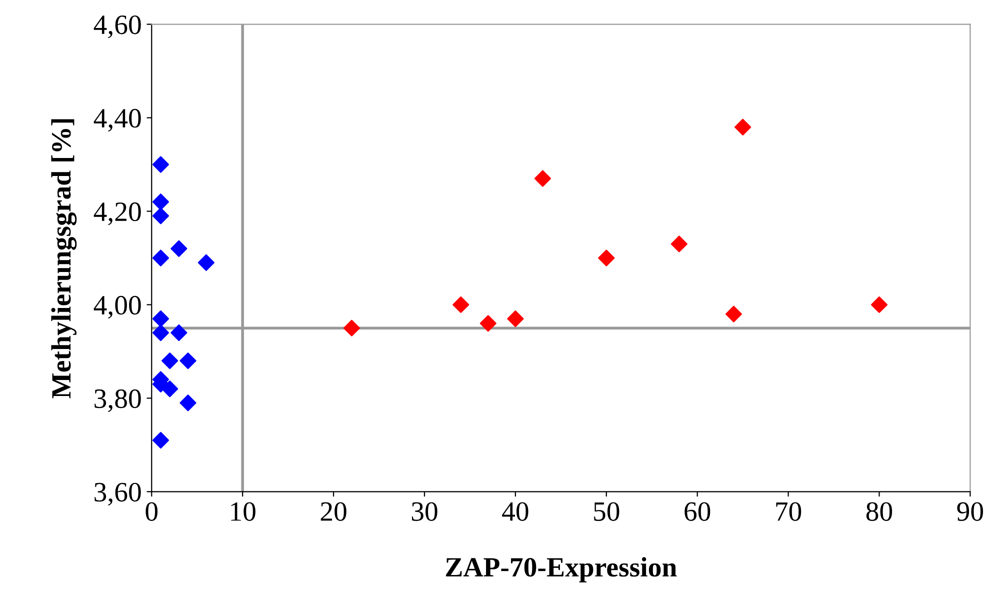 The image size is (991, 607). I want to click on x-tick-label: 60, so click(697, 511).